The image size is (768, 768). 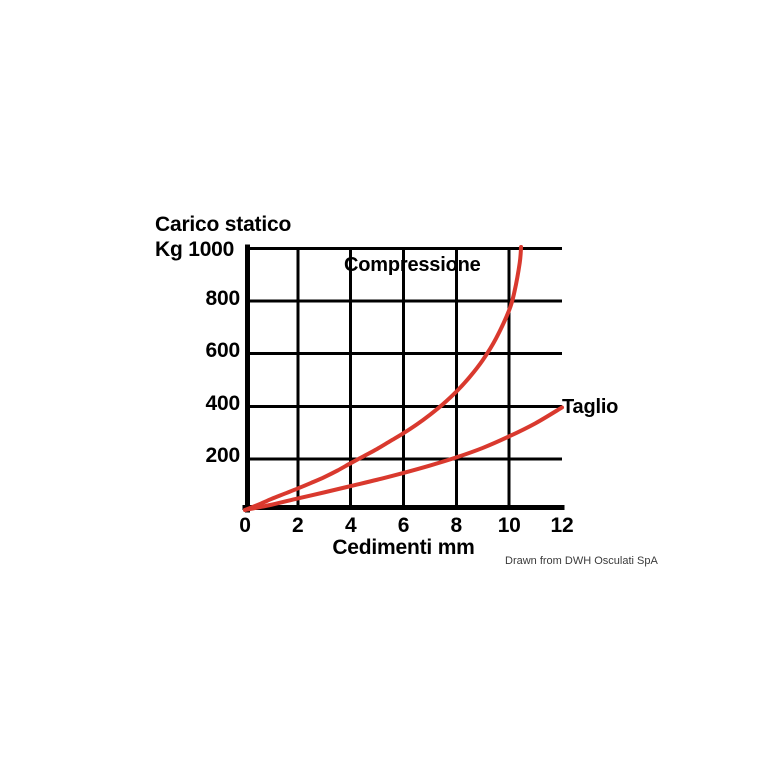 What do you see at coordinates (194, 378) in the screenshot?
I see `y-axis-ticks: 800 600 400 200` at bounding box center [194, 378].